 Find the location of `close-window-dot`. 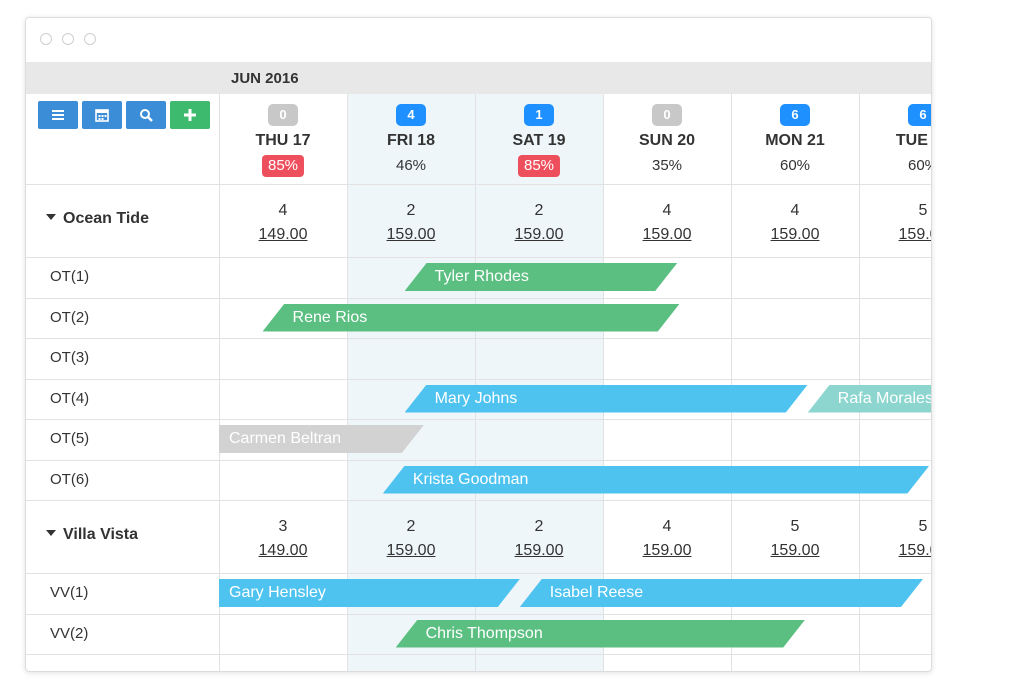

close-window-dot is located at coordinates (46, 39).